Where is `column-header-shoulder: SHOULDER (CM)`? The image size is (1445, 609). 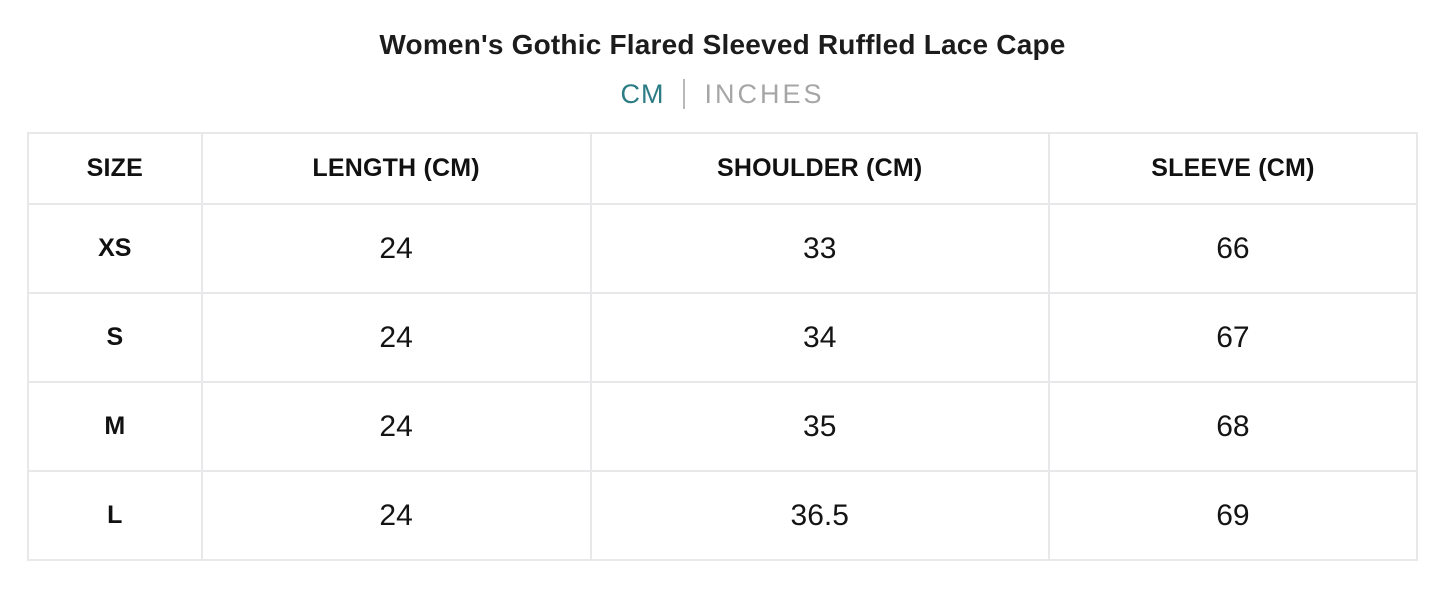
column-header-shoulder: SHOULDER (CM) is located at coordinates (819, 168).